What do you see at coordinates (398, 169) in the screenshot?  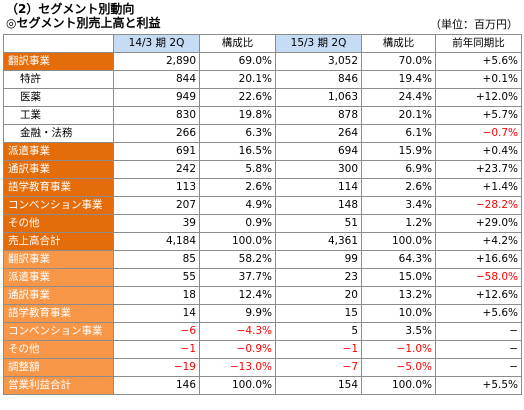 I see `ratio-curr: 6.9%` at bounding box center [398, 169].